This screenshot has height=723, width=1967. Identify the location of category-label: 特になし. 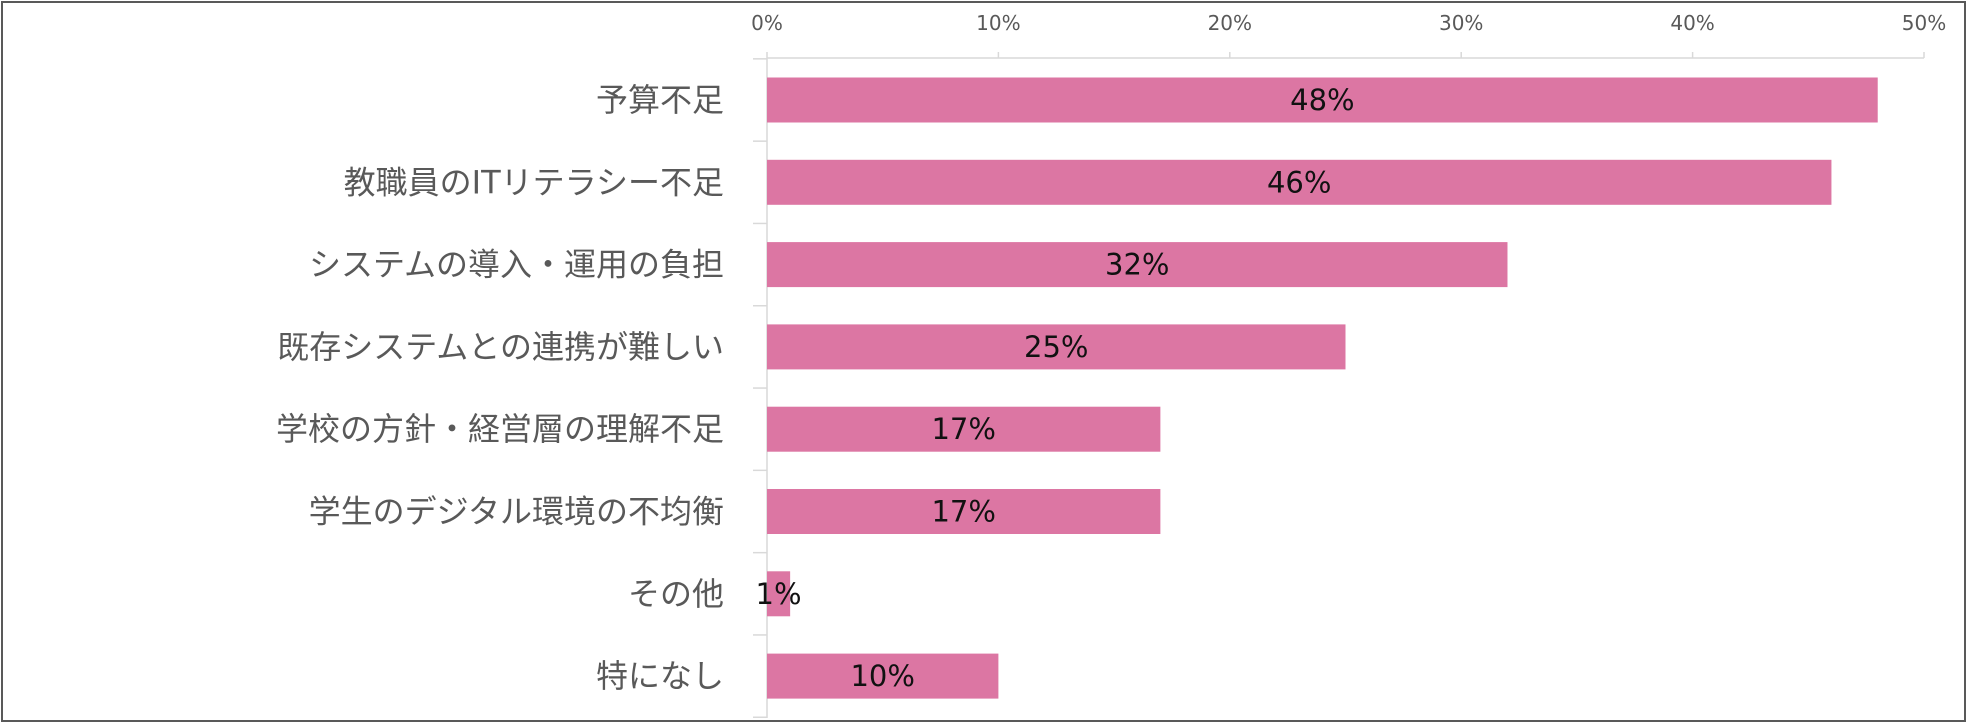
(660, 676).